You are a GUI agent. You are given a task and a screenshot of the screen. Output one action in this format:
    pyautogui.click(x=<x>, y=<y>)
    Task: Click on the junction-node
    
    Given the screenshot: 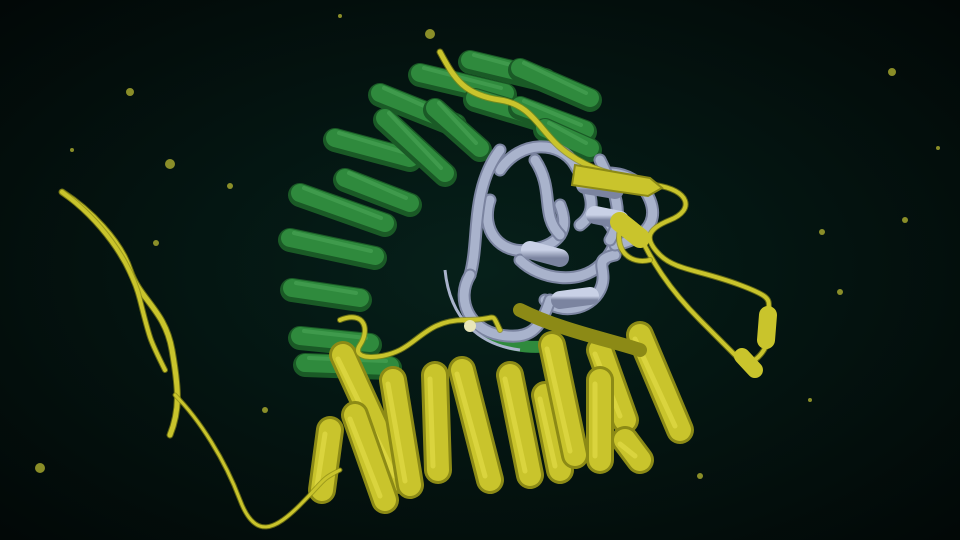 What is the action you would take?
    pyautogui.click(x=470, y=326)
    